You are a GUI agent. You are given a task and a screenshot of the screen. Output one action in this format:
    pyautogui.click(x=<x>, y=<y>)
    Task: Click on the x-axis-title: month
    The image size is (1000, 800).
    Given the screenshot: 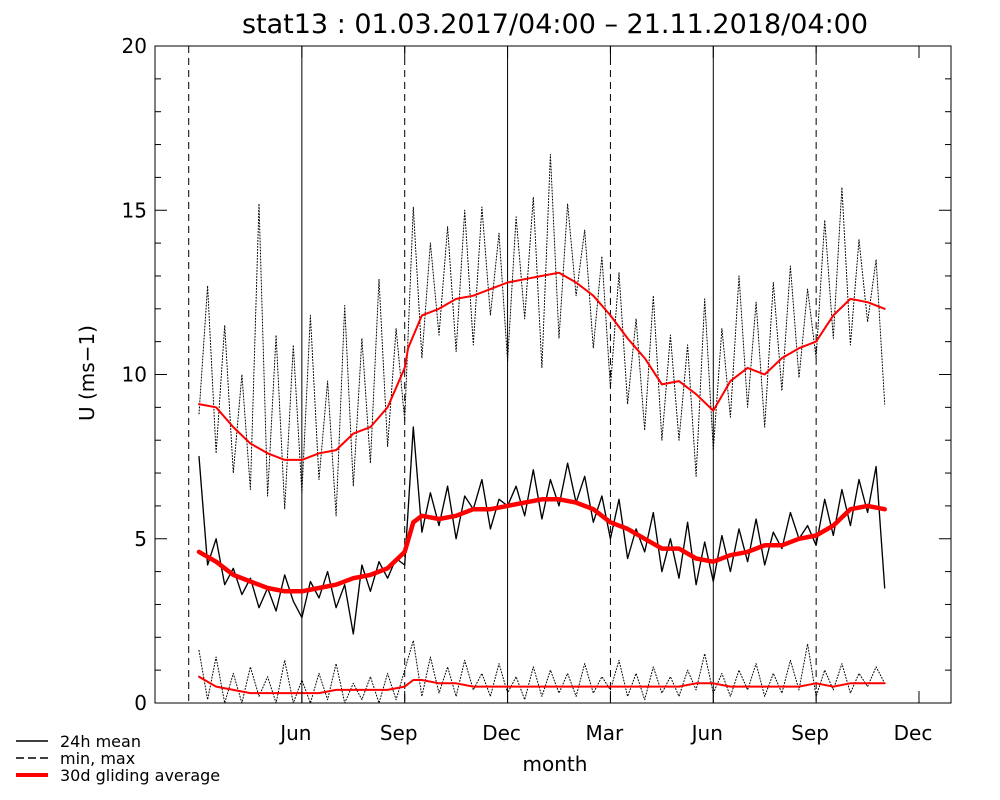 What is the action you would take?
    pyautogui.click(x=555, y=764)
    